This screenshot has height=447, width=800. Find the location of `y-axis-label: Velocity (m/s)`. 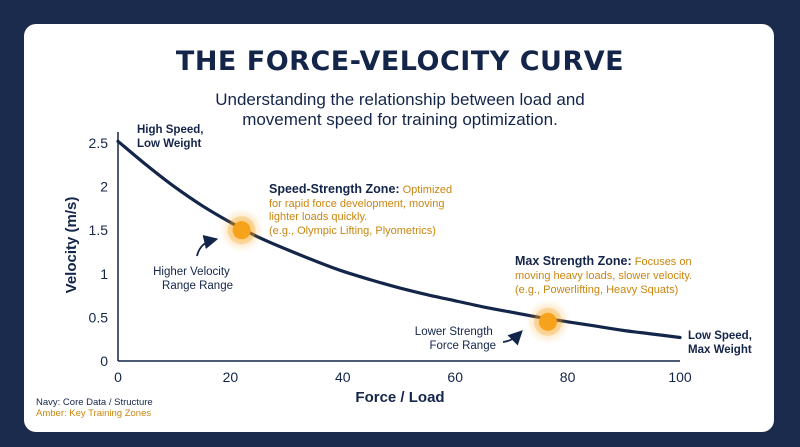

y-axis-label: Velocity (m/s) is located at coordinates (71, 245).